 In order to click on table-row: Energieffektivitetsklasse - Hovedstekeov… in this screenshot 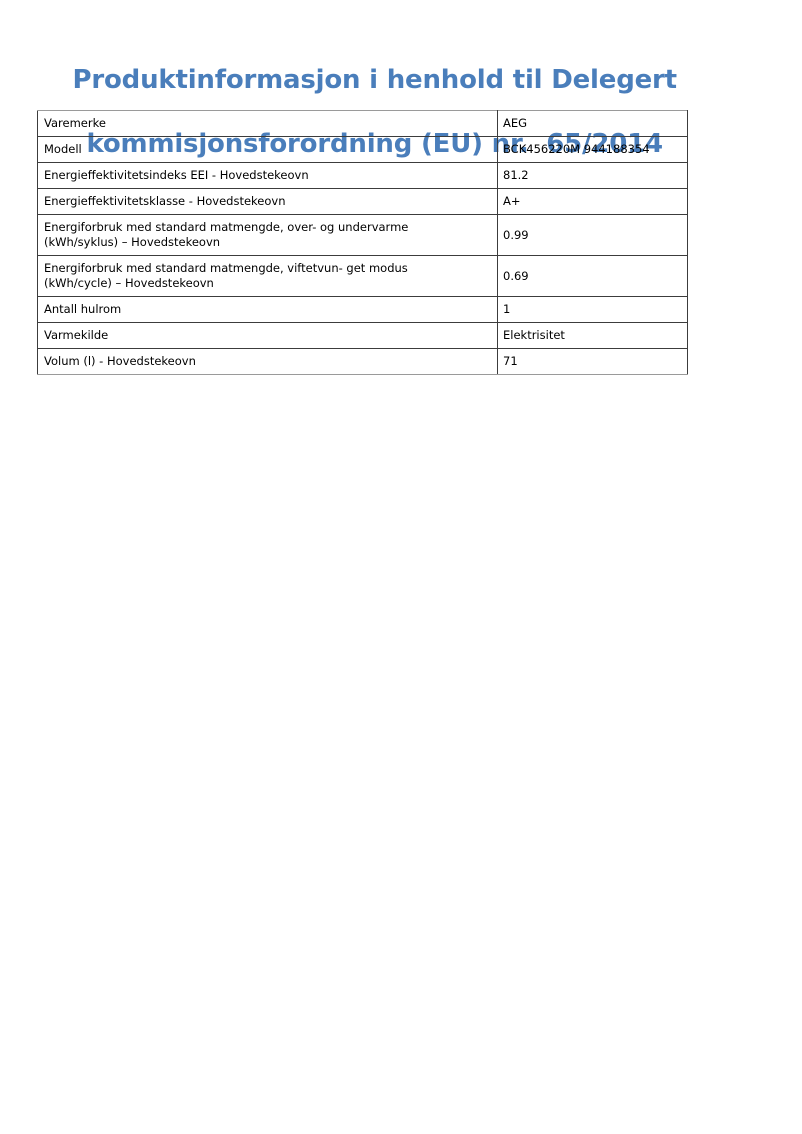, I will do `click(362, 201)`.